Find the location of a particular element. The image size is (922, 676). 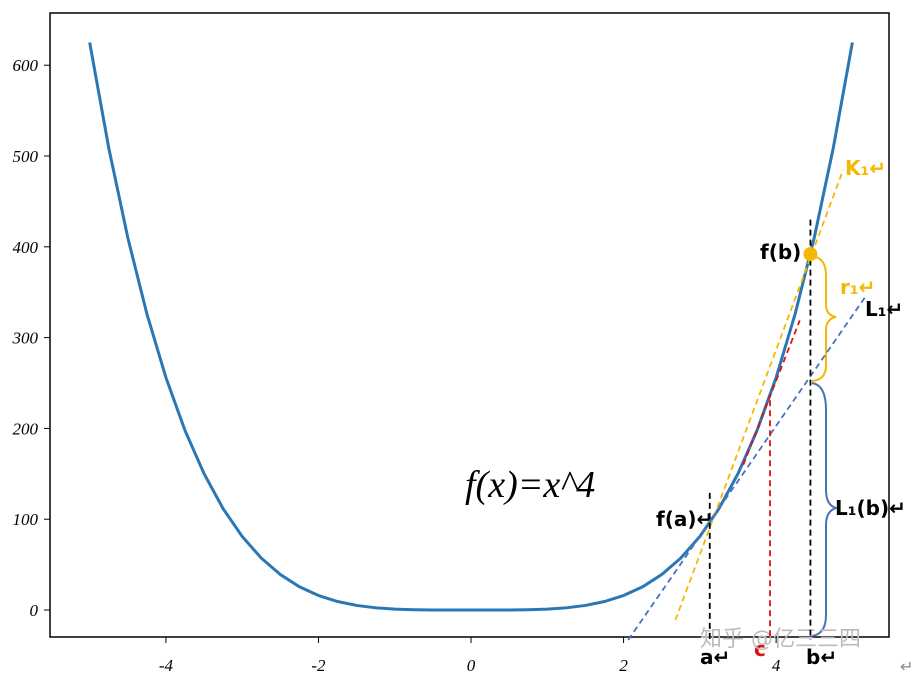

watermark: 知乎 @亿三三四 is located at coordinates (780, 639).